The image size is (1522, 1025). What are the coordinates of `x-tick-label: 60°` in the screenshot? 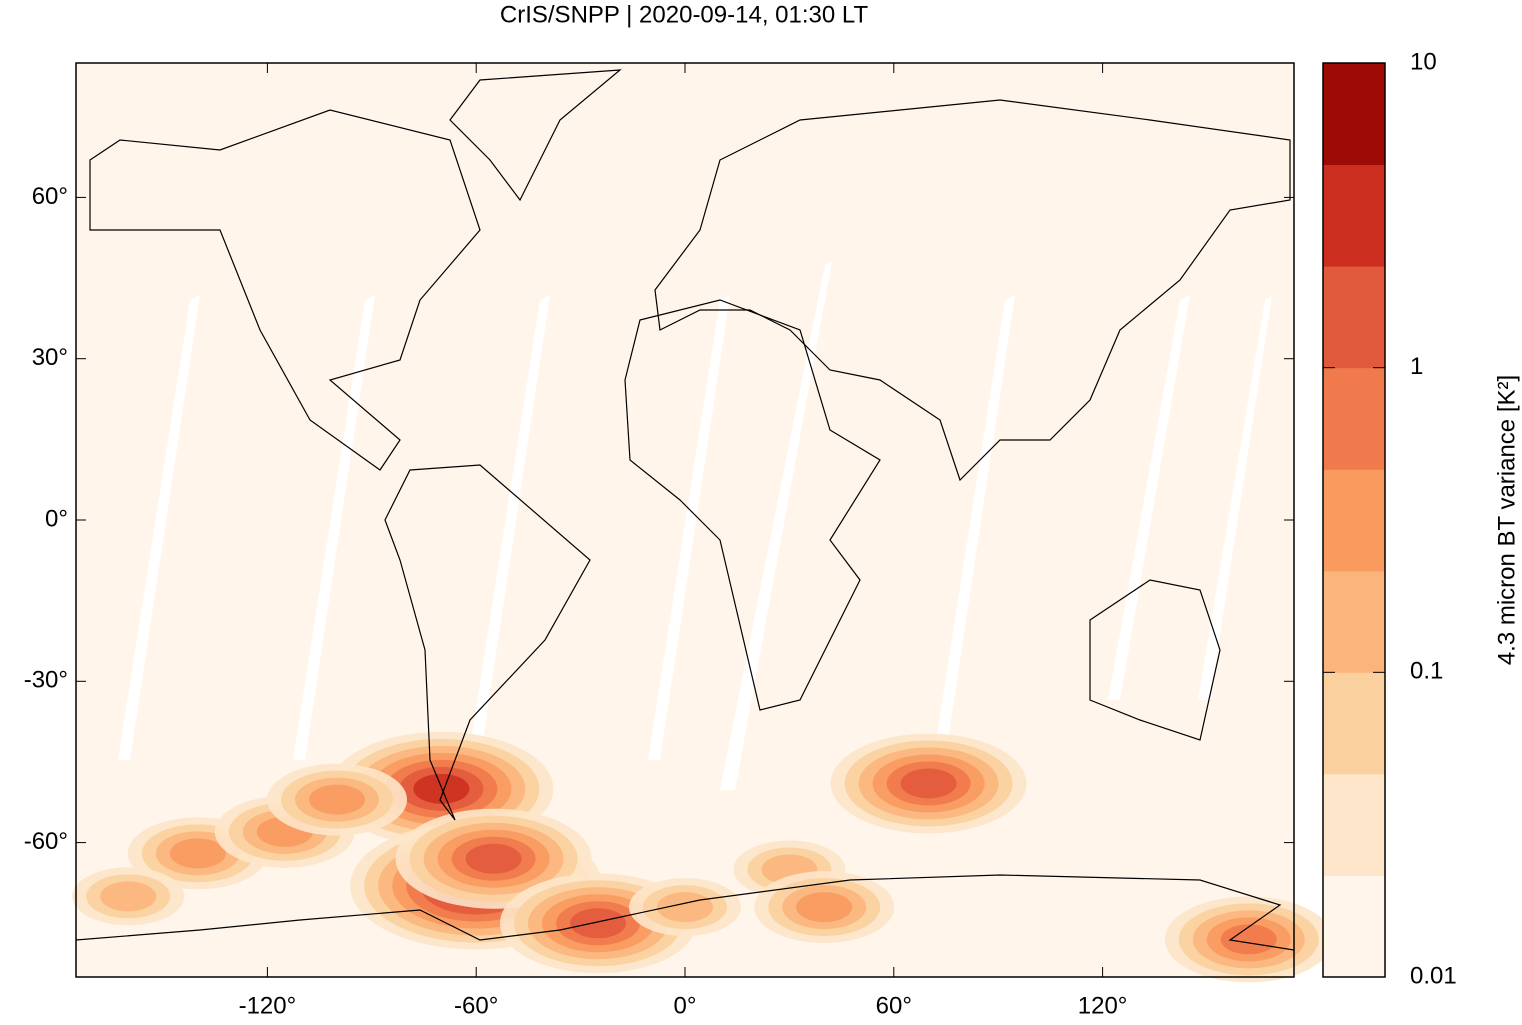 It's located at (894, 1005).